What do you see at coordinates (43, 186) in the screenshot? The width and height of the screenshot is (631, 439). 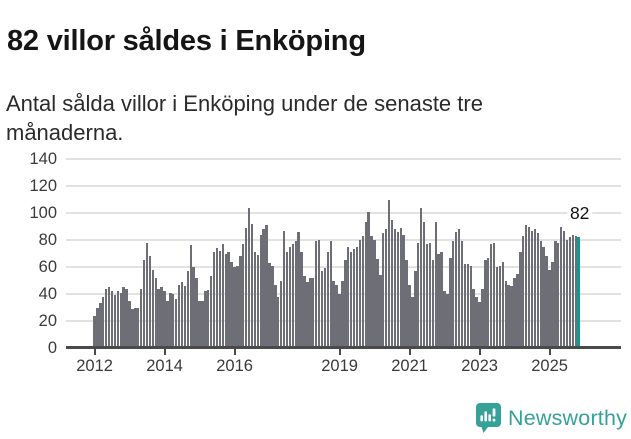 I see `y-axis-tick-label: 120` at bounding box center [43, 186].